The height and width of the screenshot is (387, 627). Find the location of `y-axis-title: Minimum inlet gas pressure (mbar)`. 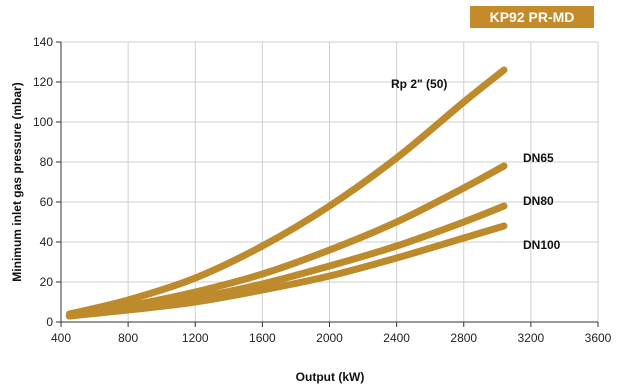

y-axis-title: Minimum inlet gas pressure (mbar) is located at coordinates (17, 181).